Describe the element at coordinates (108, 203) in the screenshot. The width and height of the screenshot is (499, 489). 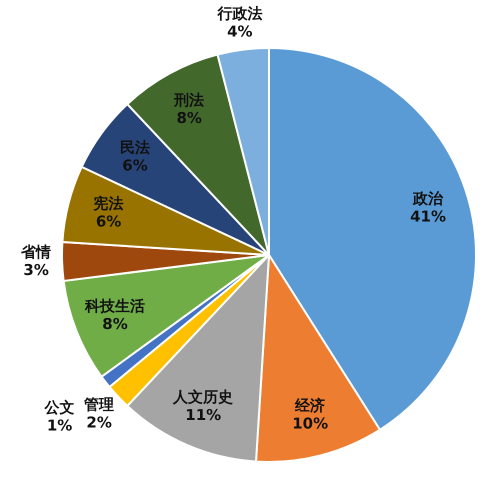
I see `slice-label: 宪法` at that location.